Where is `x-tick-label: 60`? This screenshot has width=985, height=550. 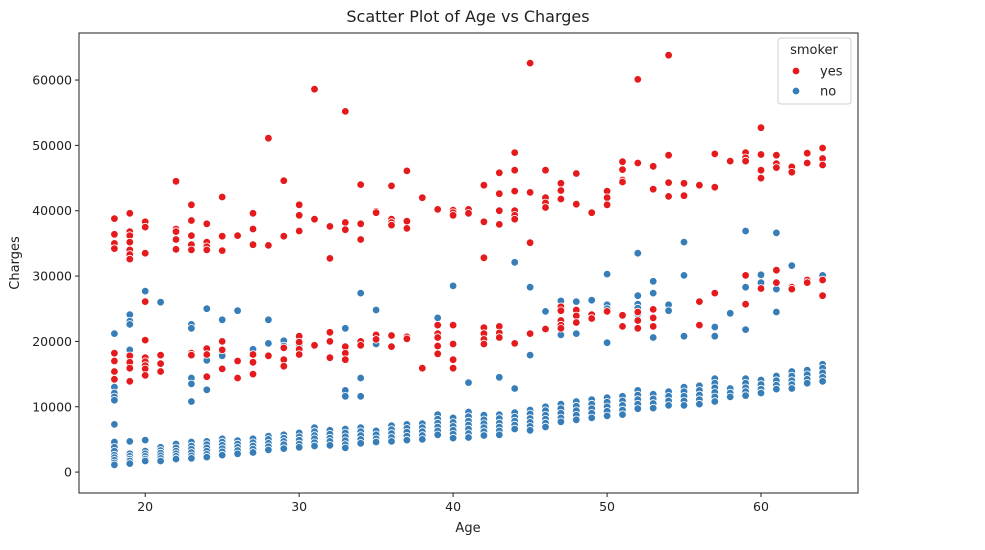 x-tick-label: 60 is located at coordinates (761, 506).